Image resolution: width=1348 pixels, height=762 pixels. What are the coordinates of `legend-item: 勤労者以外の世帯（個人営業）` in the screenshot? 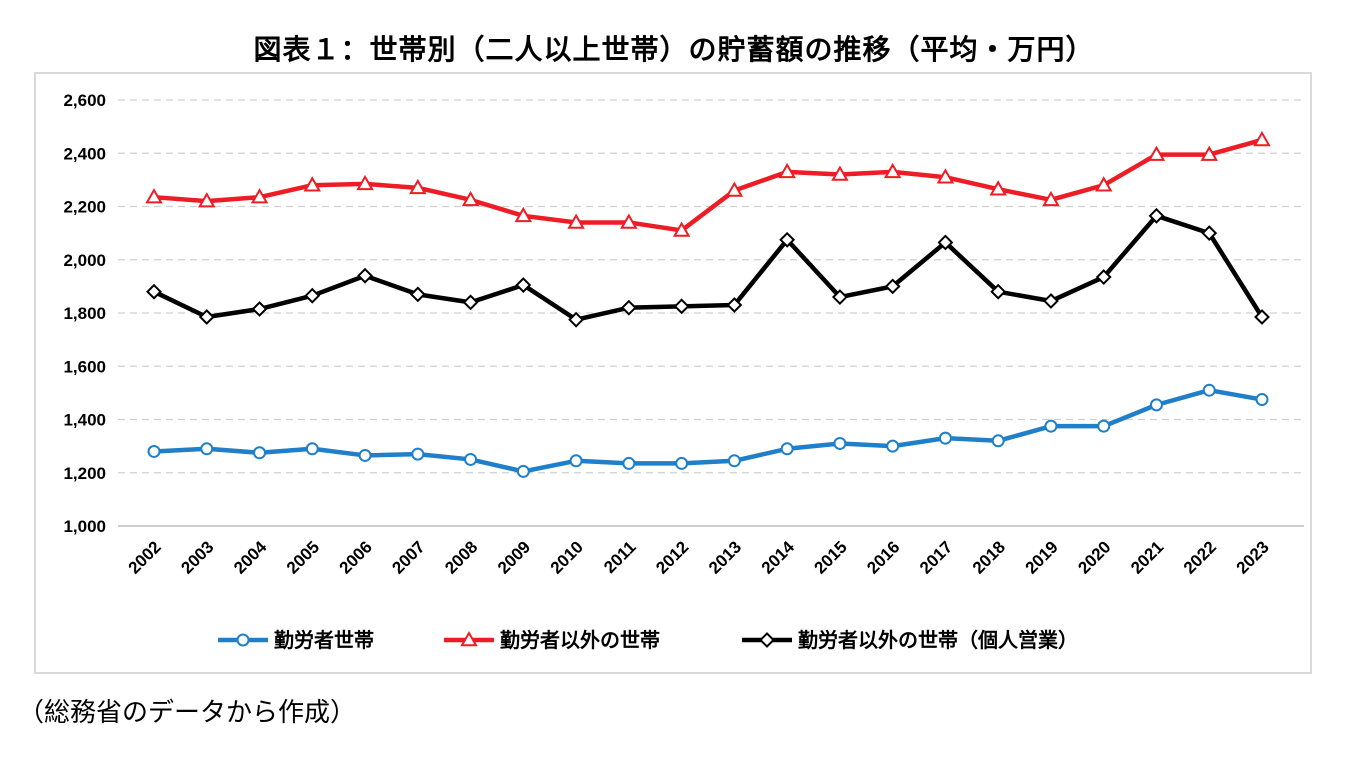 It's located at (910, 640).